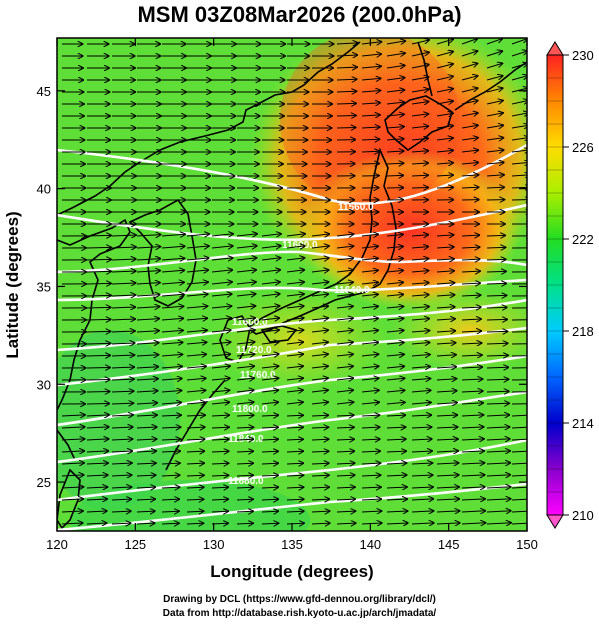 The image size is (599, 625). What do you see at coordinates (214, 544) in the screenshot?
I see `x-tick-label: 130` at bounding box center [214, 544].